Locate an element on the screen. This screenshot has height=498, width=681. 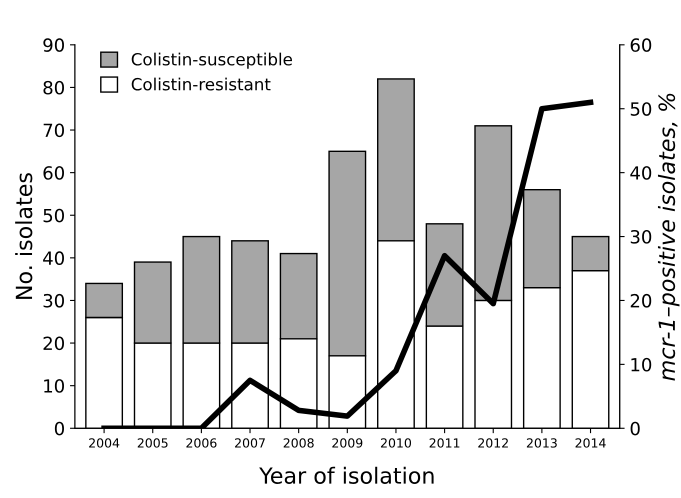
y2-tick-label: 30 is located at coordinates (641, 237).